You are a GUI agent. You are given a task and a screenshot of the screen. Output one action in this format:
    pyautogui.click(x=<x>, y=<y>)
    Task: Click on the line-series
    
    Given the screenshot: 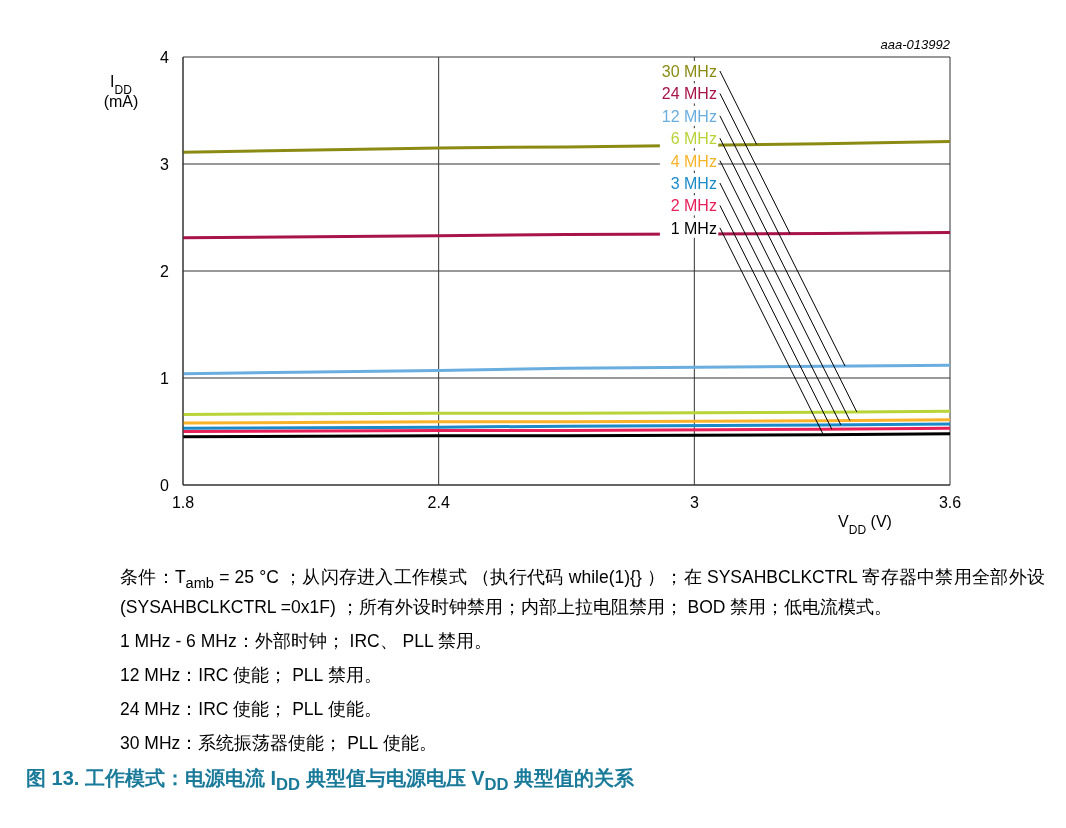 What is the action you would take?
    pyautogui.click(x=566, y=369)
    